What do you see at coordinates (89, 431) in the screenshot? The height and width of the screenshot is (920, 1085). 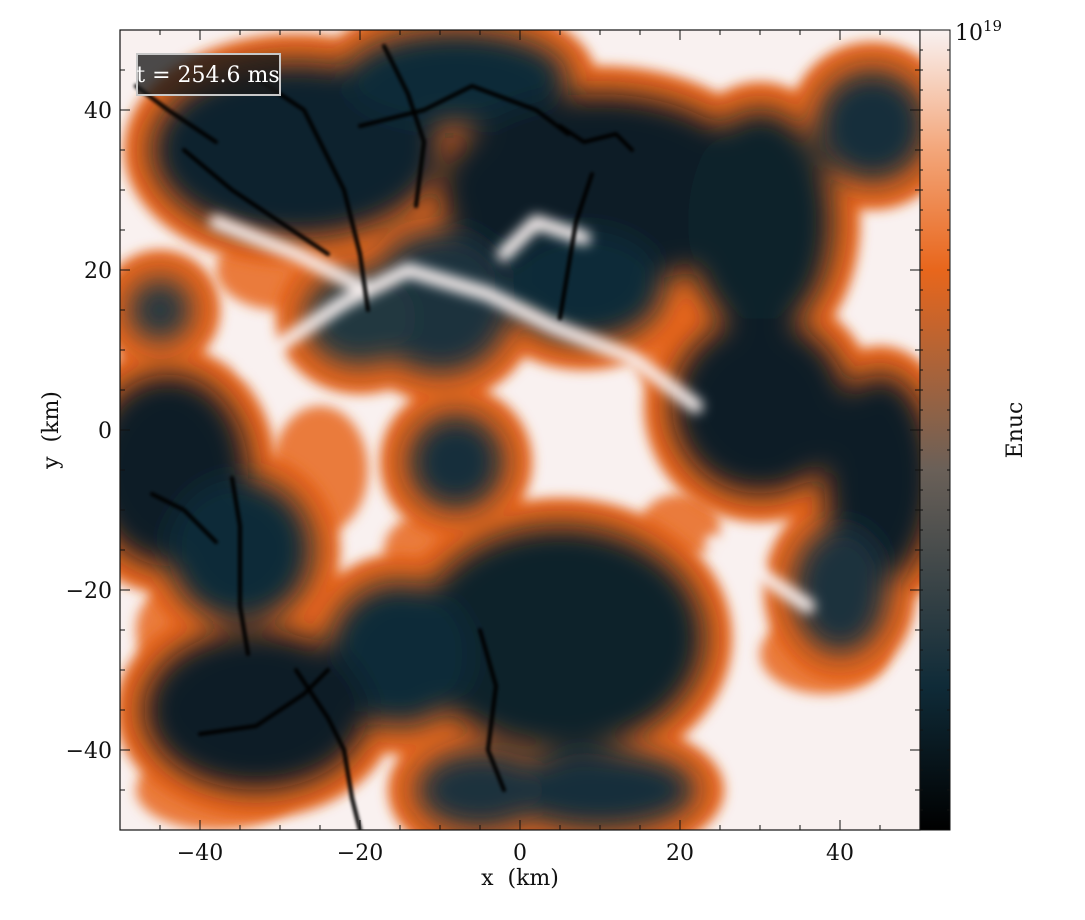 I see `y-tick-labels: −40 −20 0 20 40` at bounding box center [89, 431].